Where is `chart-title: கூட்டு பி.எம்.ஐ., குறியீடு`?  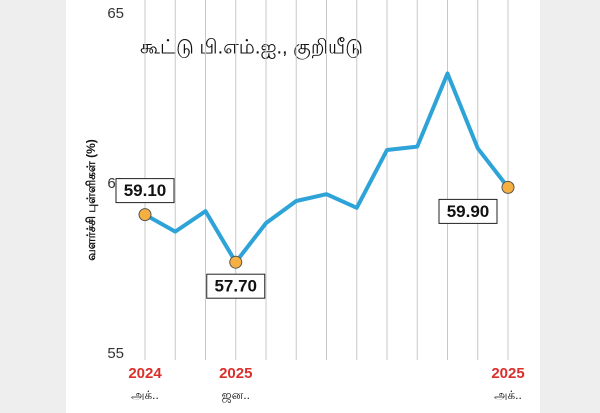 chart-title: கூட்டு பி.எம்.ஐ., குறியீடு is located at coordinates (251, 47).